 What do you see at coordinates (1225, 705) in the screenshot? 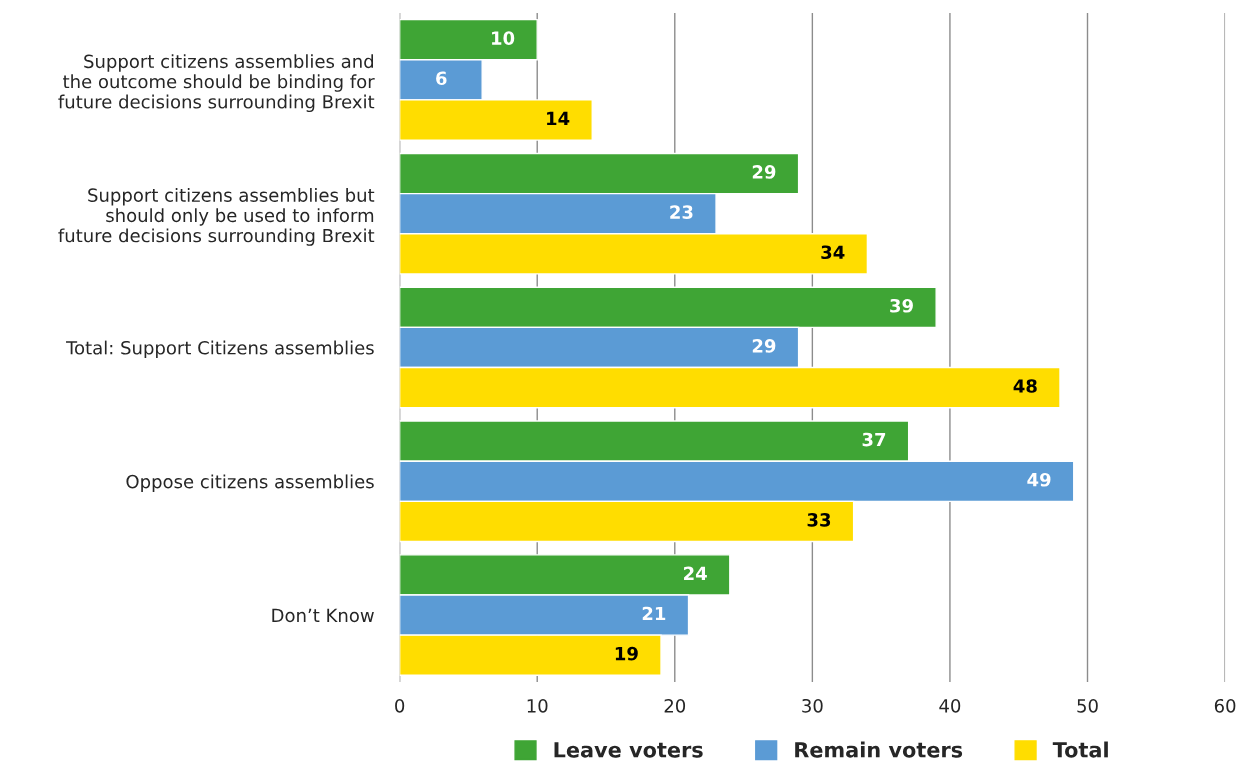
I see `x-tick-label: 60` at bounding box center [1225, 705].